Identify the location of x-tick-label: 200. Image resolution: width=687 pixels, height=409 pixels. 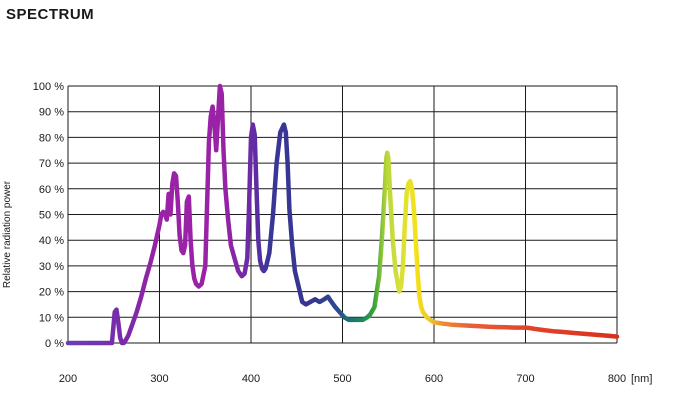
(68, 379).